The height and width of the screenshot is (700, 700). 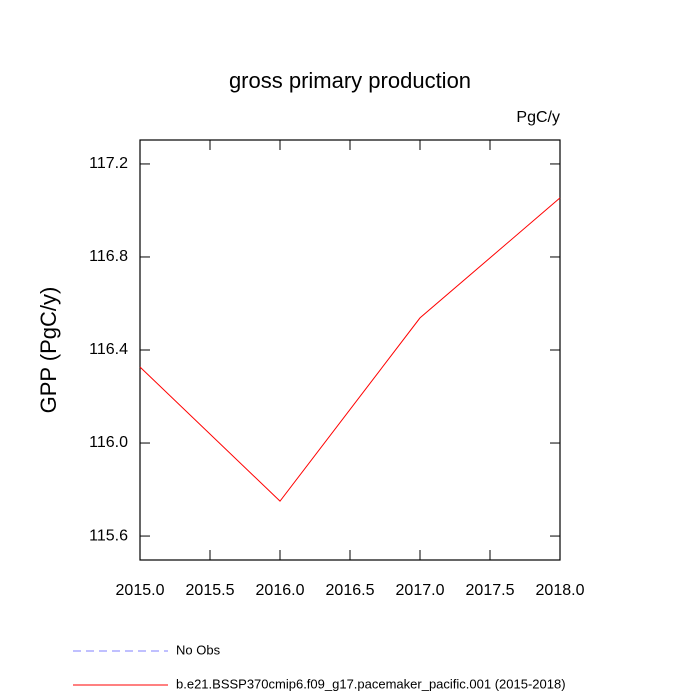 I want to click on x-tick-label: 2018.0, so click(x=560, y=590).